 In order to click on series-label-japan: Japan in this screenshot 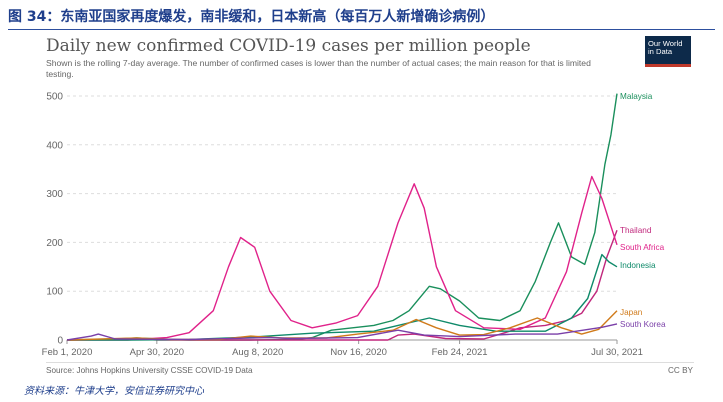, I will do `click(631, 312)`.